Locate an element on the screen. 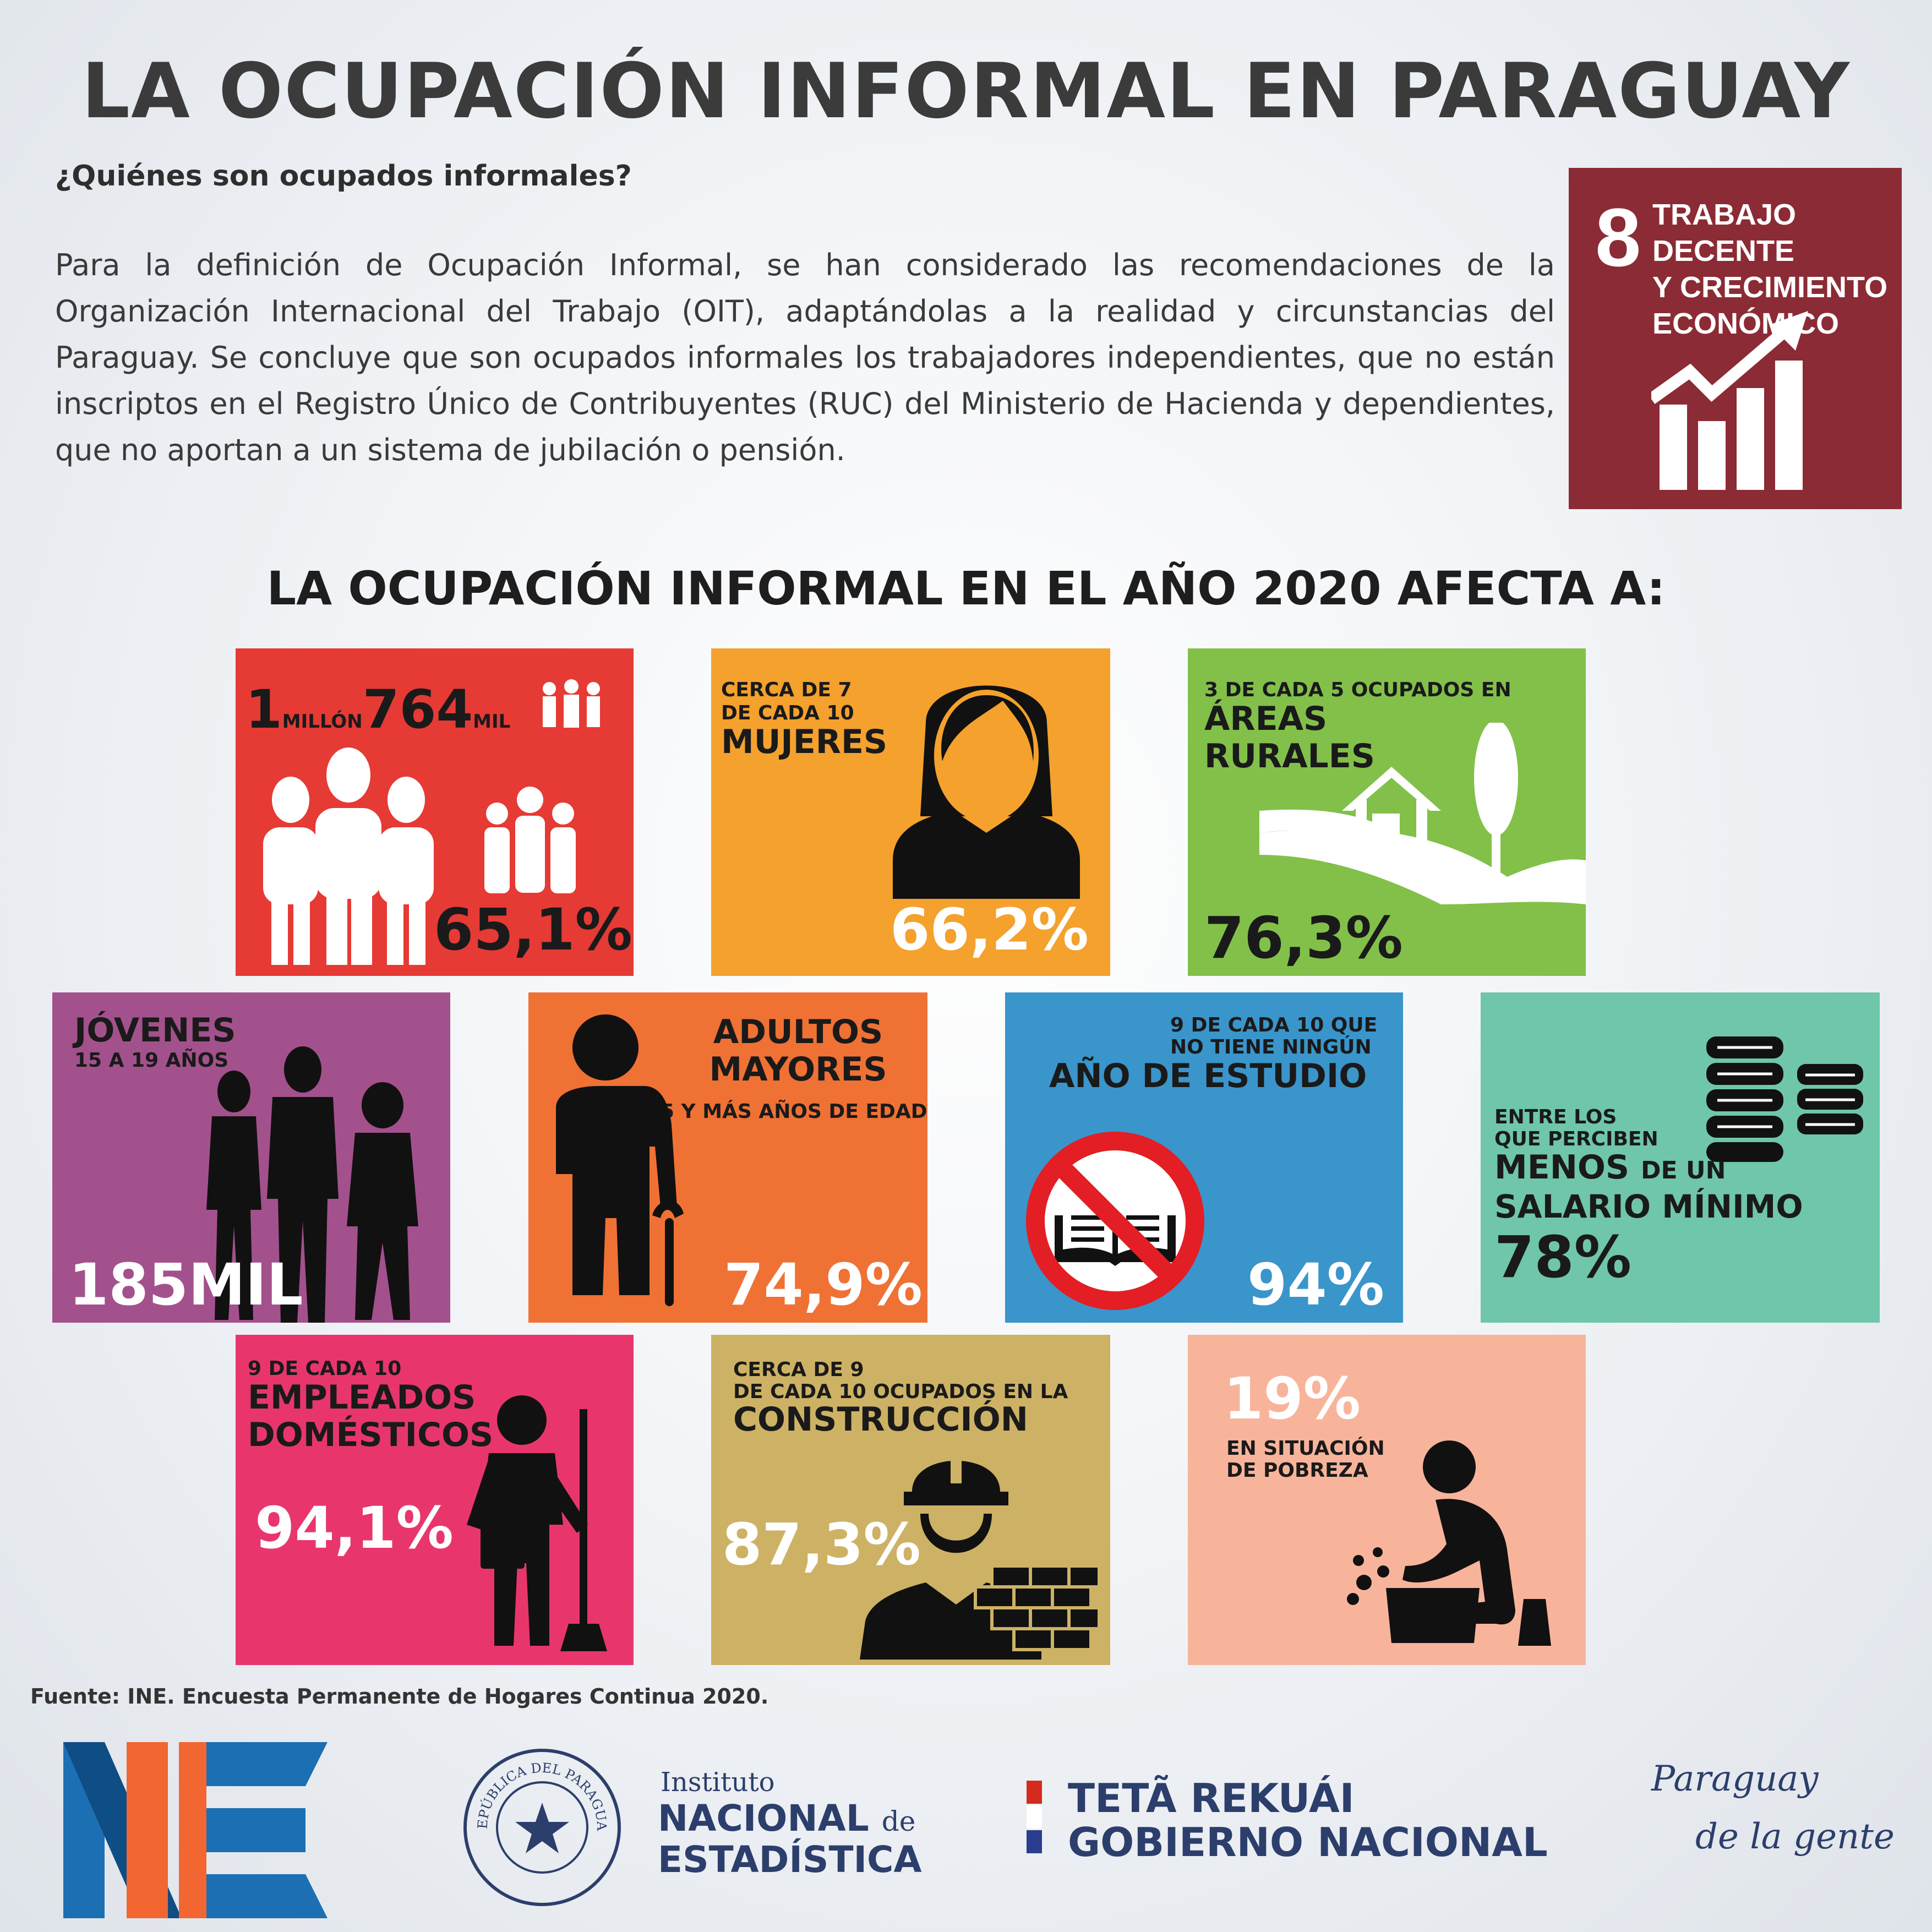 This screenshot has height=1932, width=1932. youth-age-range: 15 A 19 AÑOS is located at coordinates (152, 1061).